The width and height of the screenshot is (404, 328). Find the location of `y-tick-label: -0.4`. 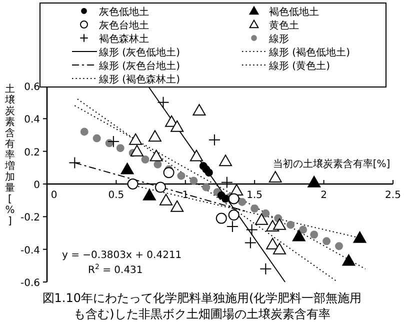

y-tick-label: -0.4 is located at coordinates (30, 250).